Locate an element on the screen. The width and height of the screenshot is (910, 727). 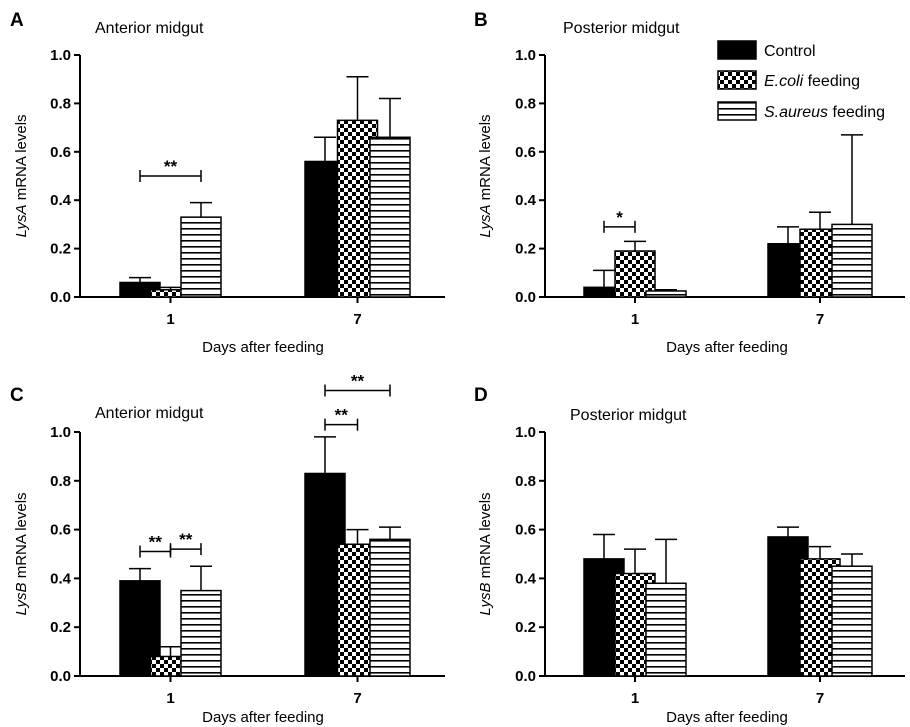
legend-item-1: Control is located at coordinates (766, 50).